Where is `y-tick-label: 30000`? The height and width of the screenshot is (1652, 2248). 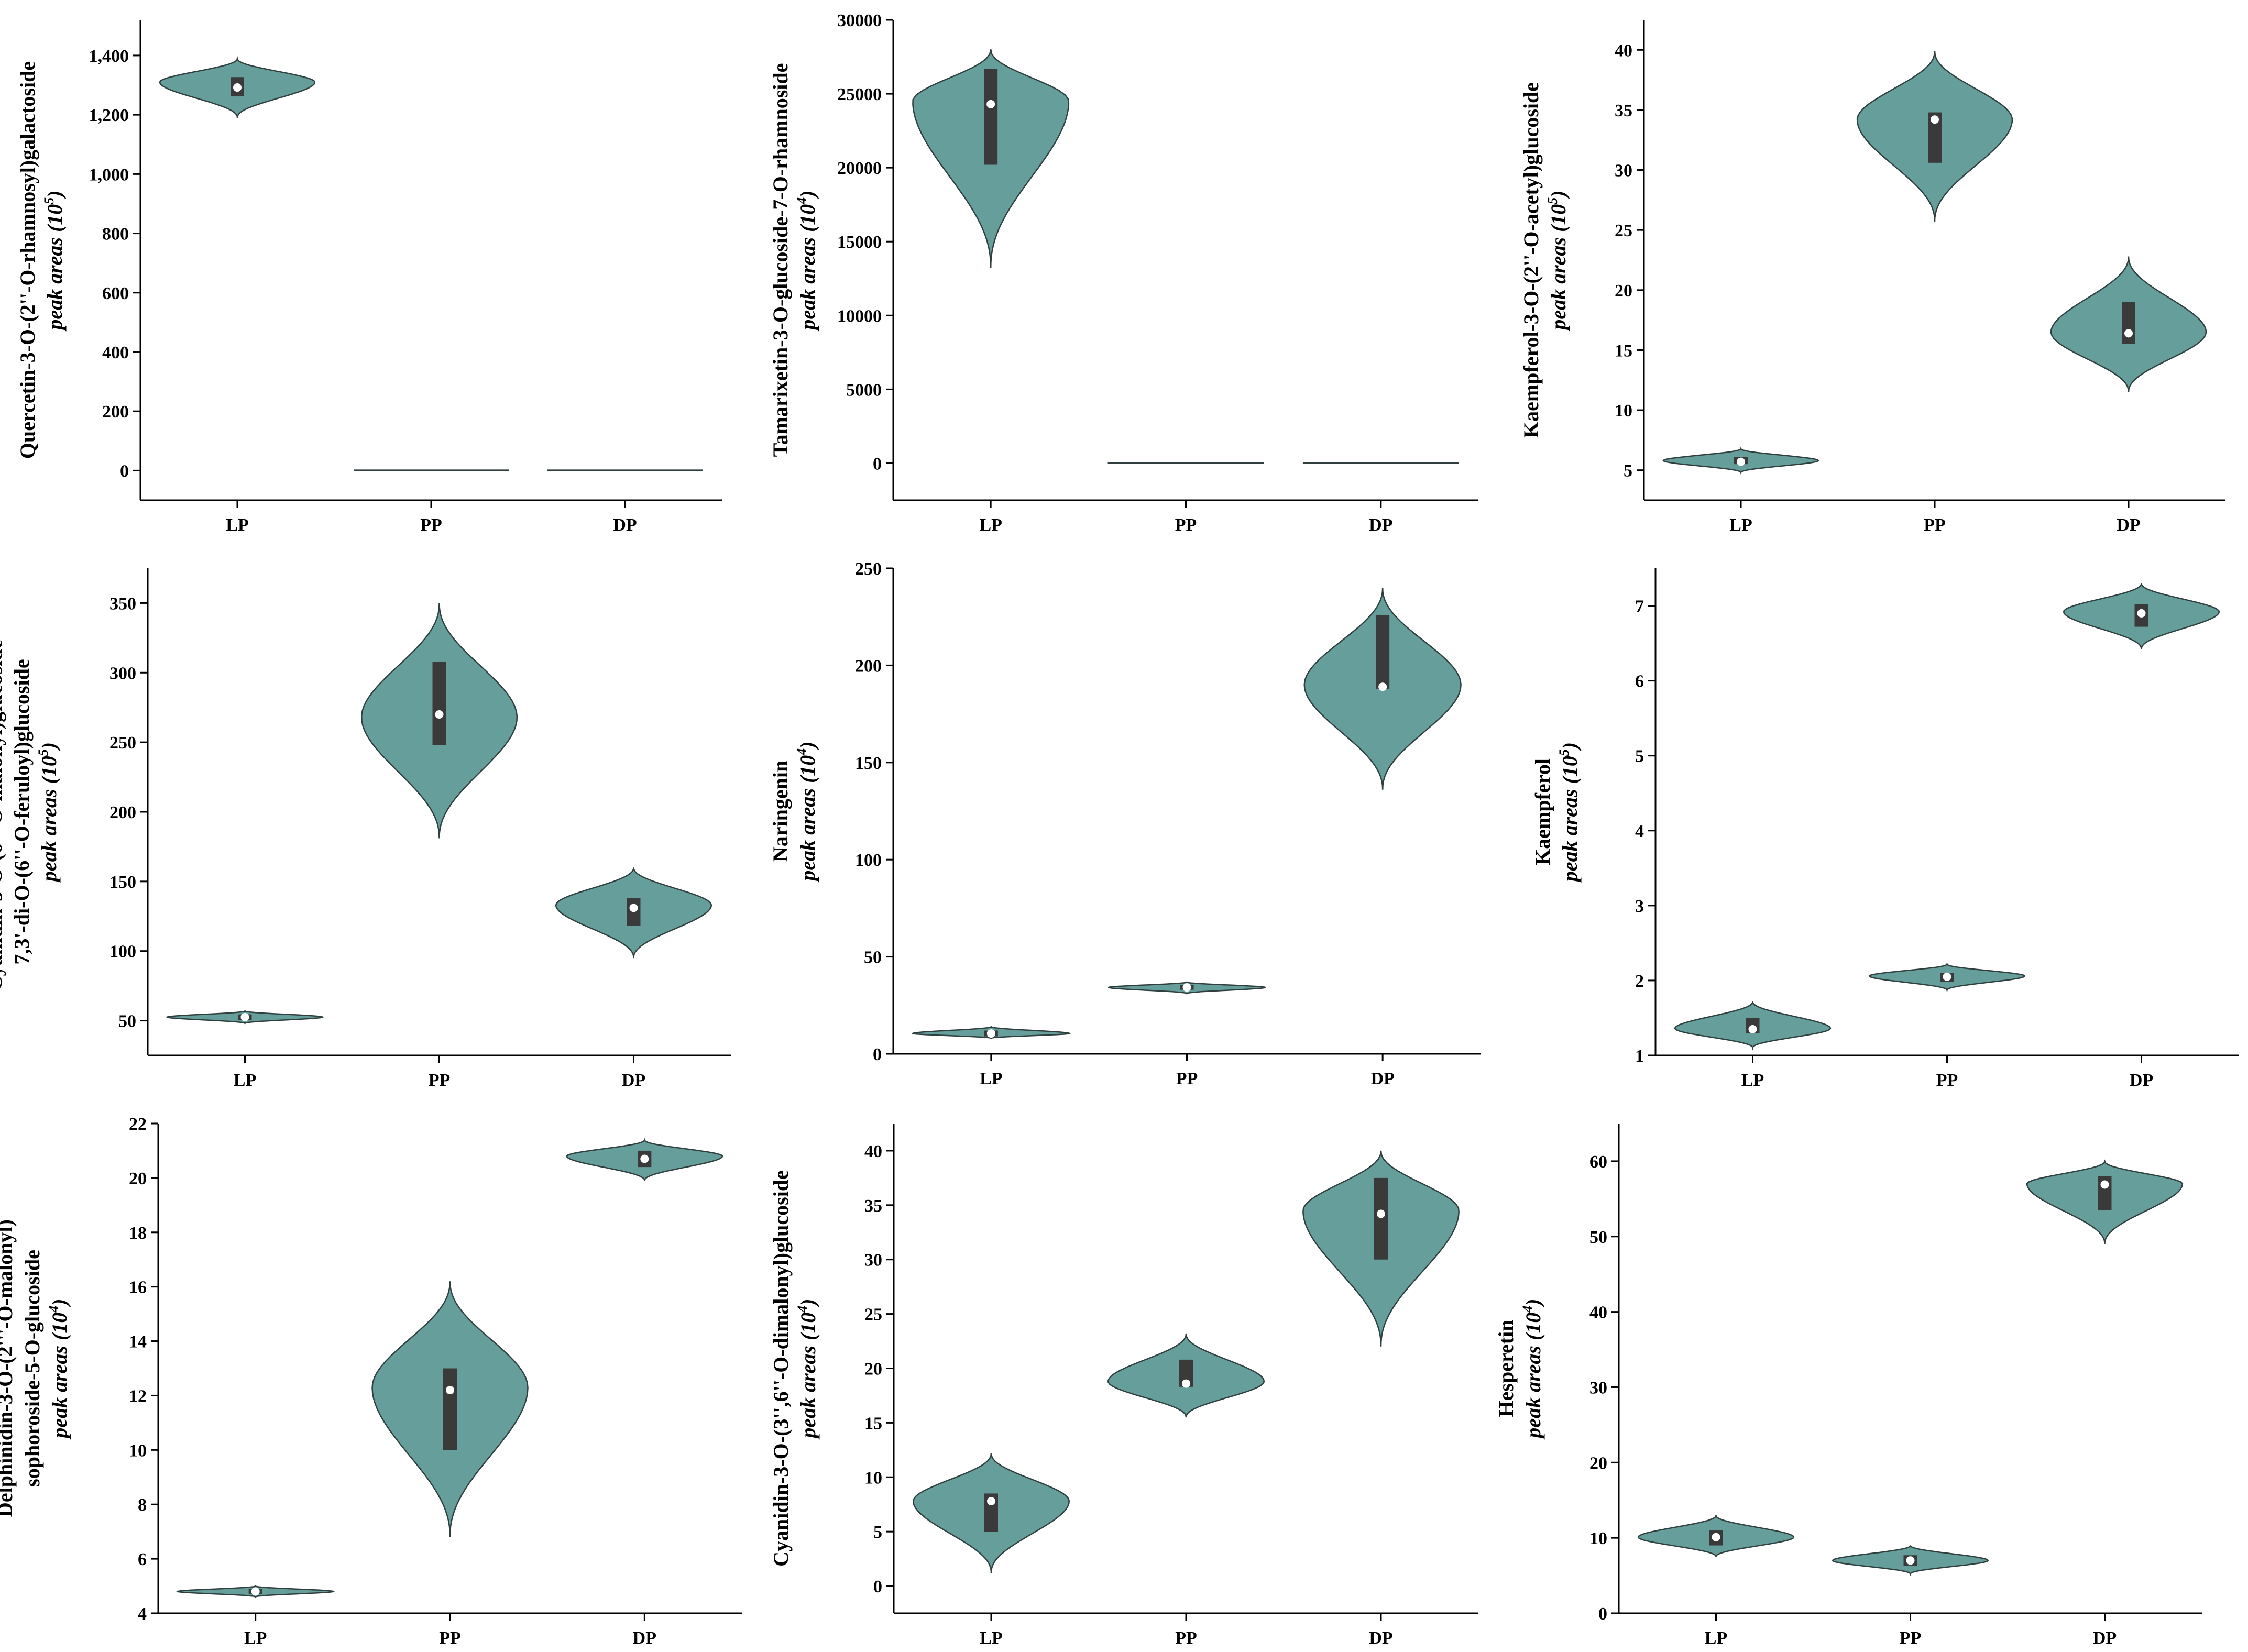
y-tick-label: 30000 is located at coordinates (860, 21).